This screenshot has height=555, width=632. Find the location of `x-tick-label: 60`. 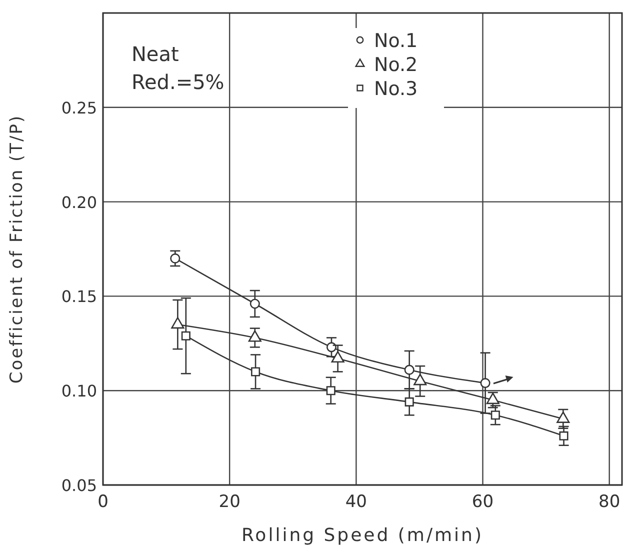

x-tick-label: 60 is located at coordinates (483, 502).